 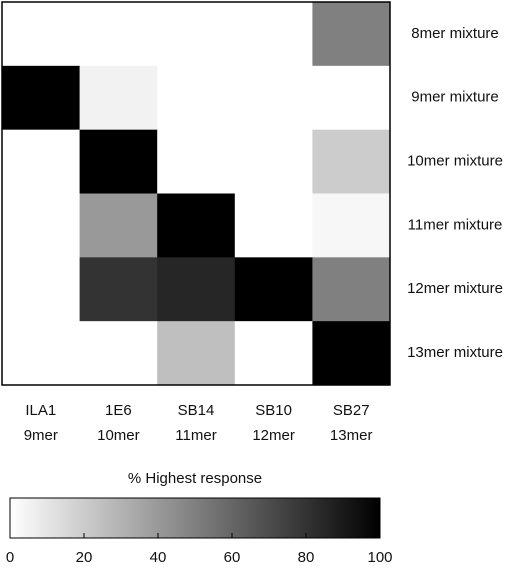 What do you see at coordinates (158, 557) in the screenshot?
I see `colorbar-tick-label: 40` at bounding box center [158, 557].